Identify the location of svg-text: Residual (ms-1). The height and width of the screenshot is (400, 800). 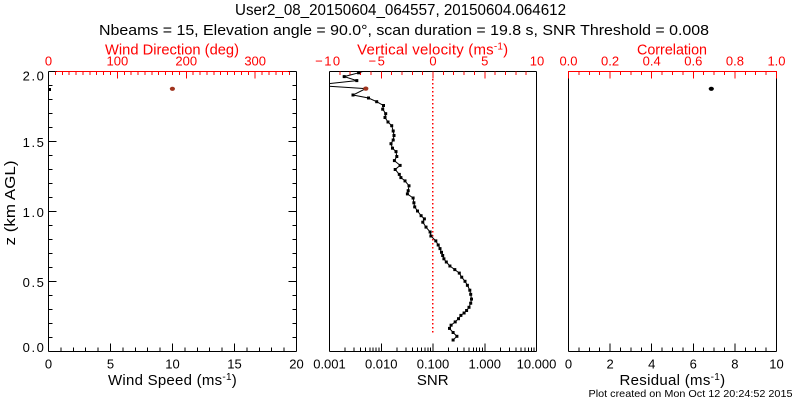
(673, 380).